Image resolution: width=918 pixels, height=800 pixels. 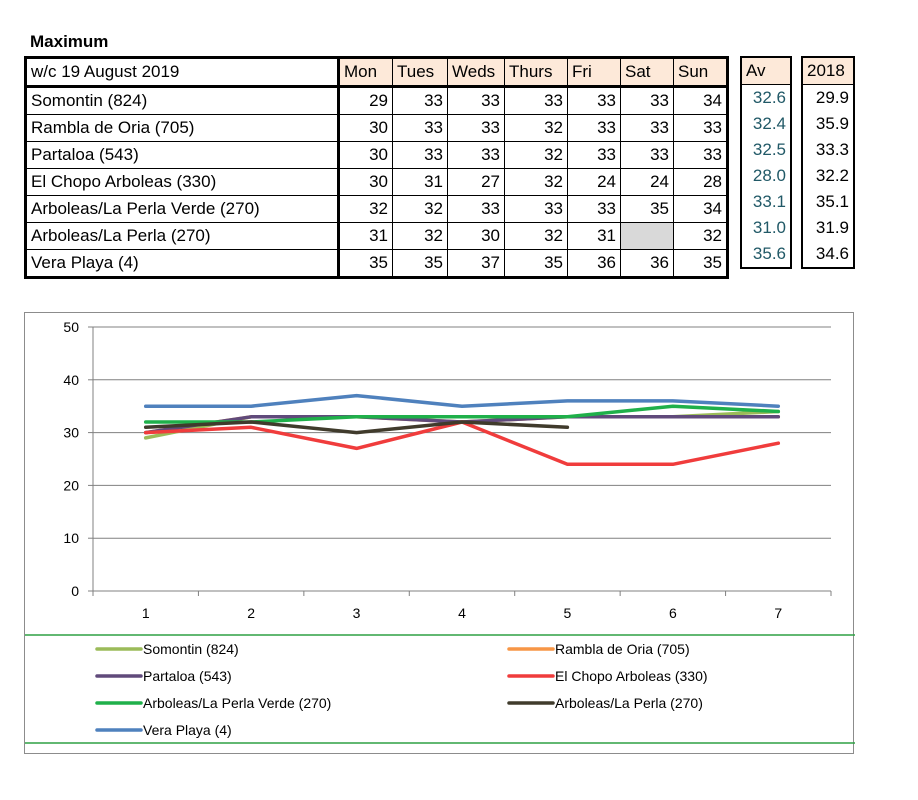 I want to click on day-header: Weds, so click(x=476, y=72).